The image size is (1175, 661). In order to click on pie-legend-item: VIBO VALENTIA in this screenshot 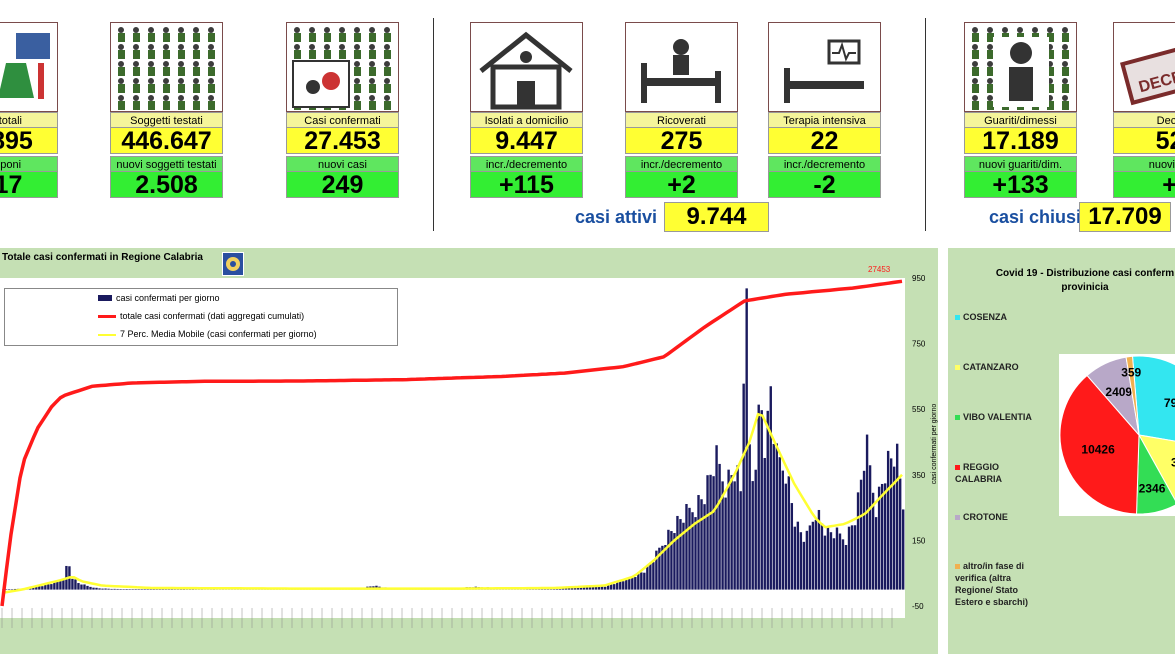, I will do `click(995, 417)`.